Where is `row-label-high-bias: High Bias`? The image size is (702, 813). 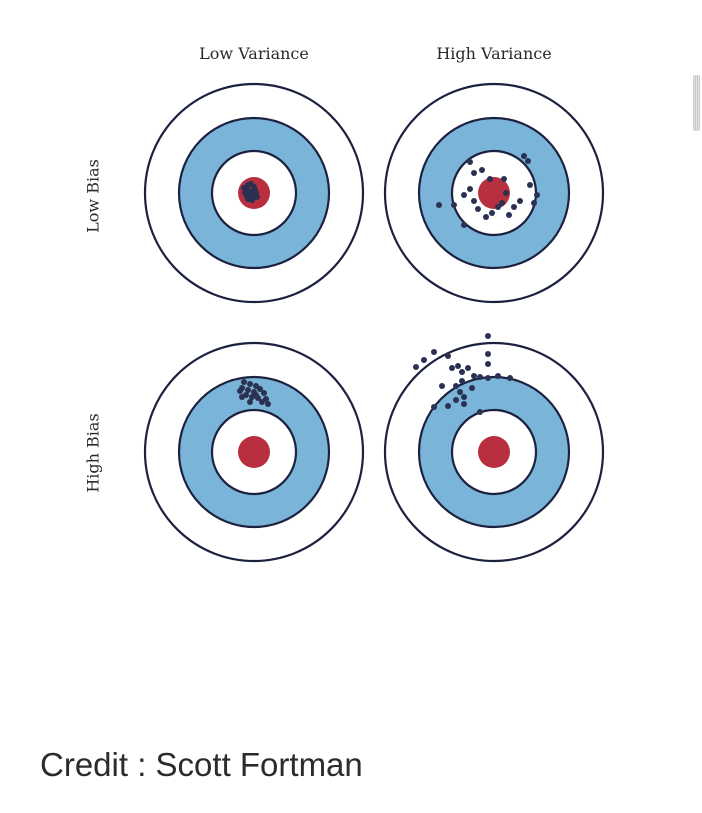
row-label-high-bias: High Bias is located at coordinates (93, 453).